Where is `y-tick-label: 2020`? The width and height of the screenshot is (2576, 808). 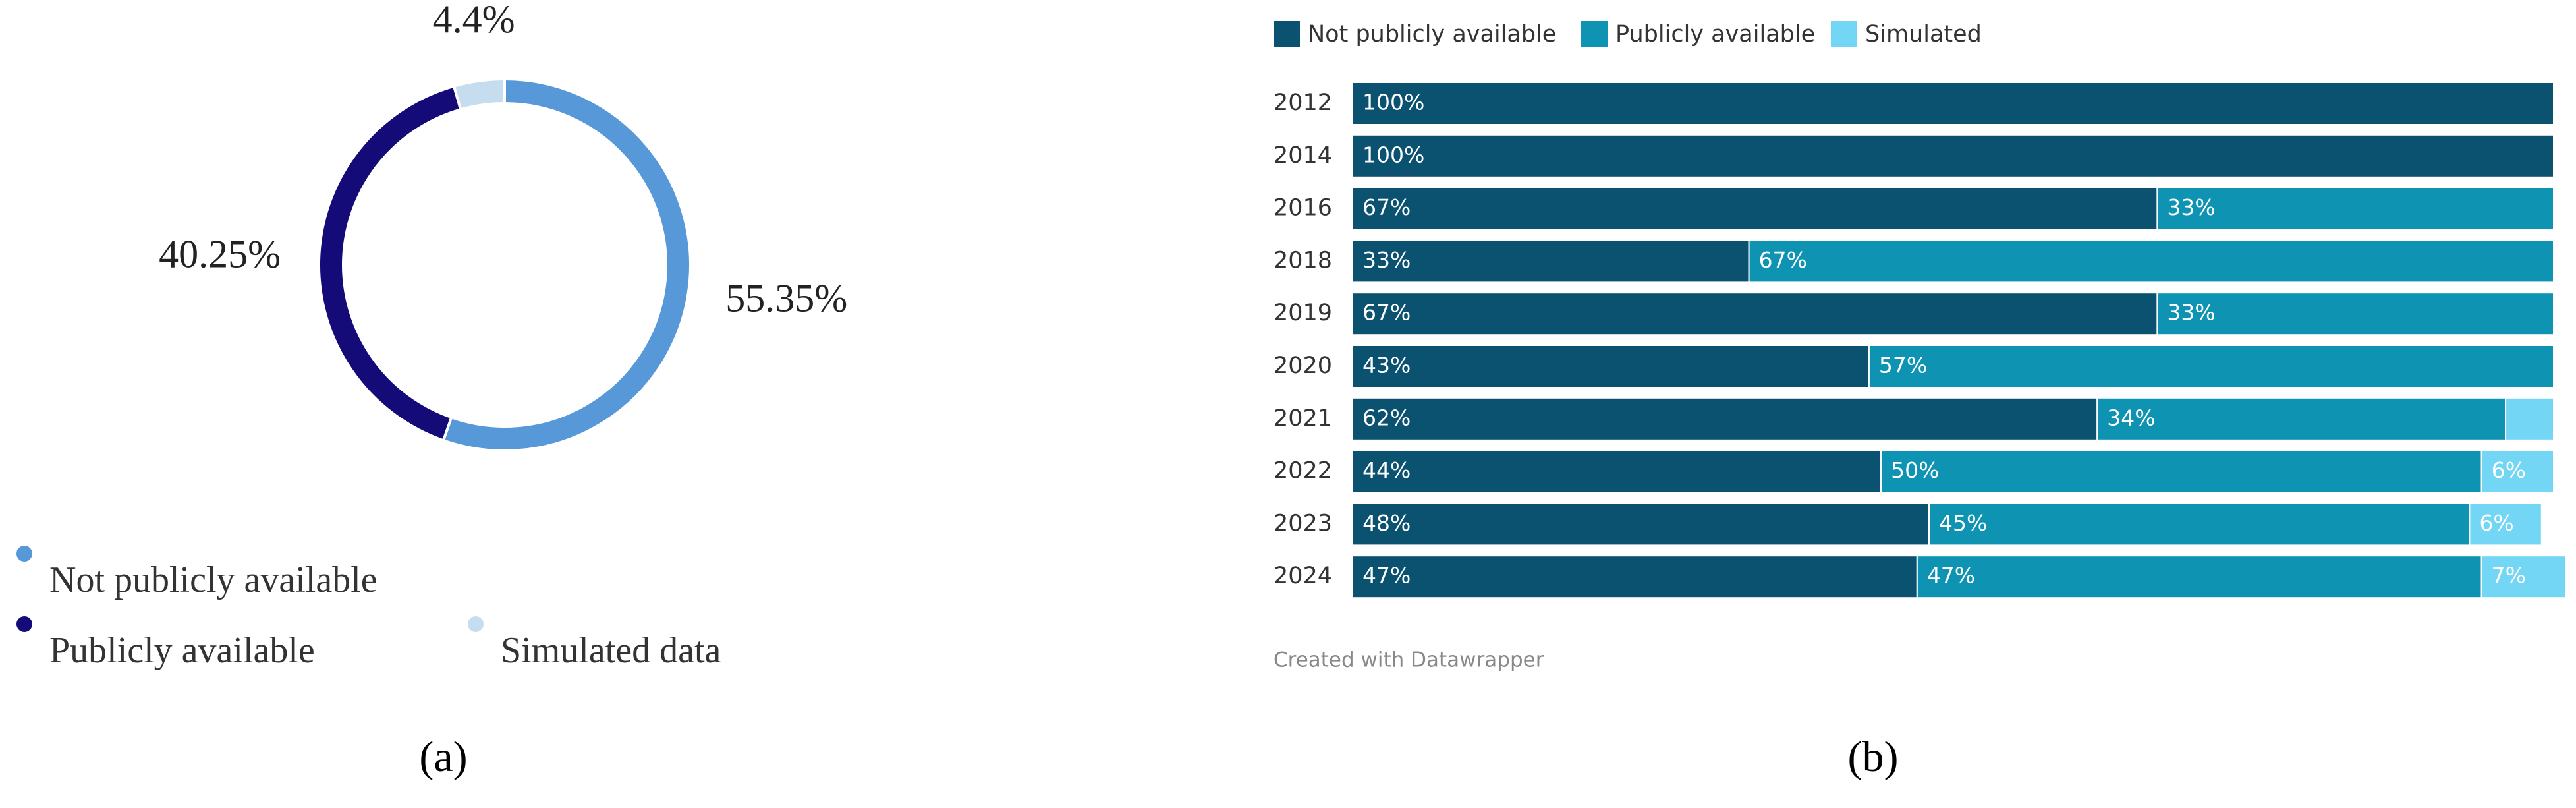 y-tick-label: 2020 is located at coordinates (1303, 366).